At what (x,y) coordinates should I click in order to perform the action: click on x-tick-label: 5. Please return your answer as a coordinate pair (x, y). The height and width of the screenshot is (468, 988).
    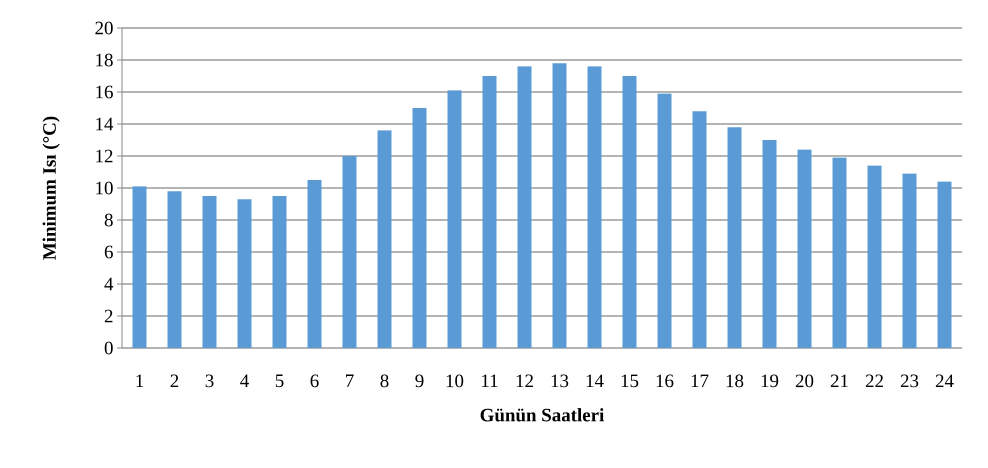
    Looking at the image, I should click on (280, 381).